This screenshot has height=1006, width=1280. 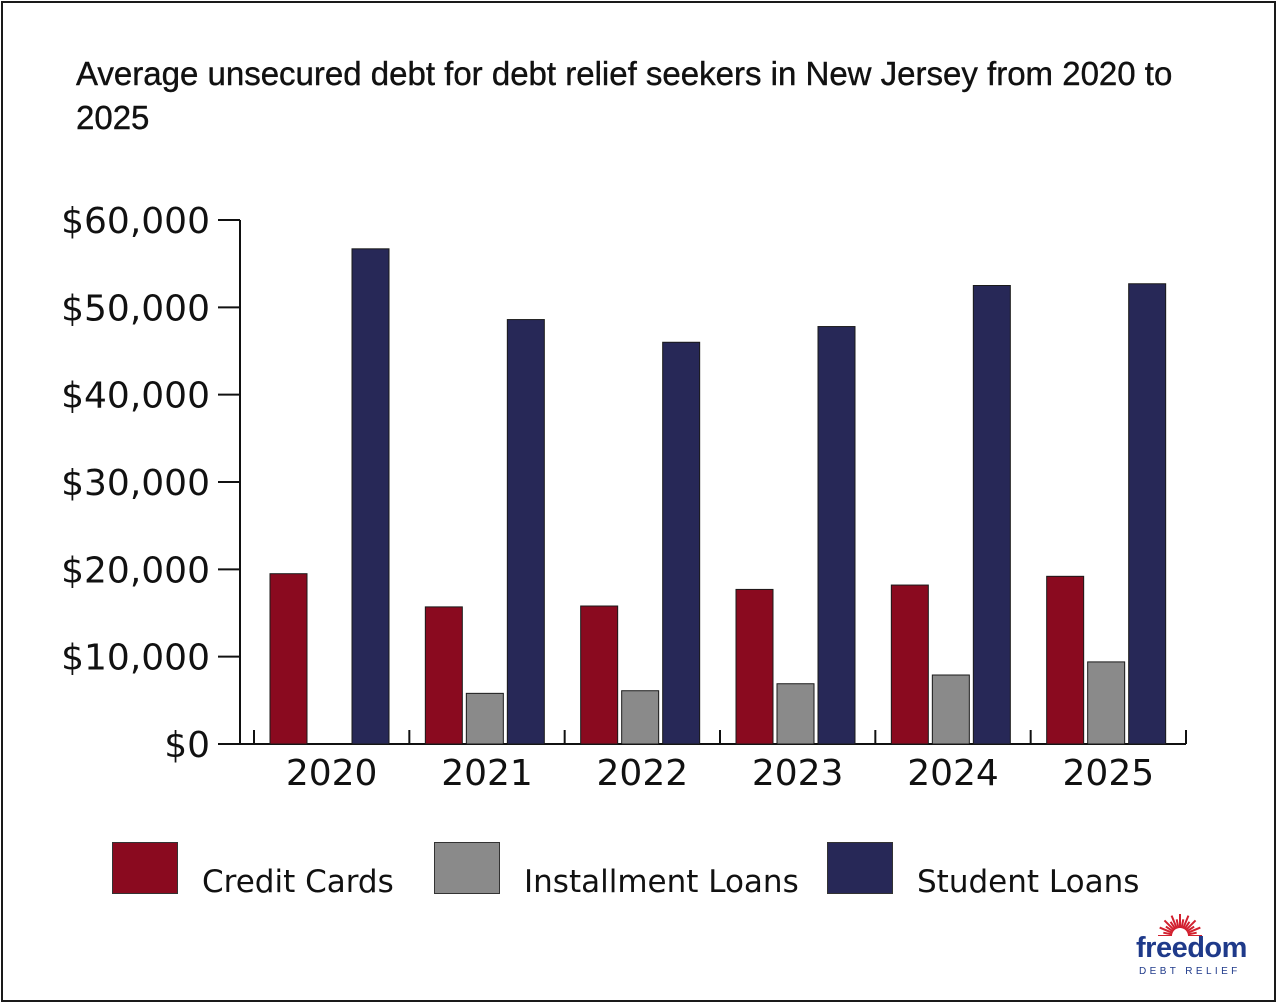 What do you see at coordinates (1190, 971) in the screenshot?
I see `logo-subtitle: DEBT RELIEF` at bounding box center [1190, 971].